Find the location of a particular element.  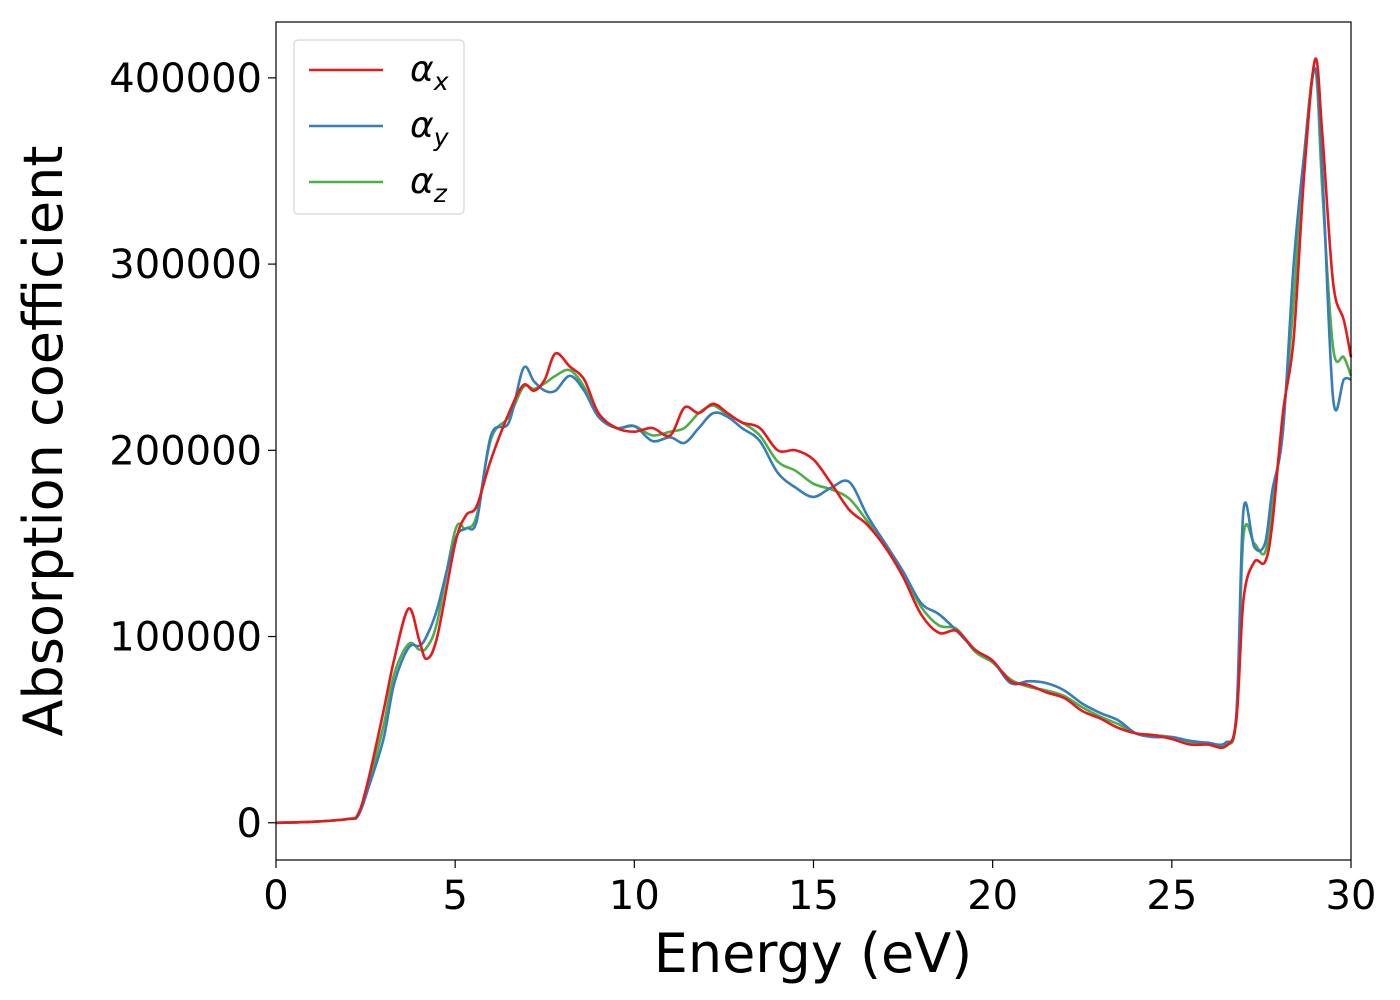

legend-subscript: x is located at coordinates (441, 81).